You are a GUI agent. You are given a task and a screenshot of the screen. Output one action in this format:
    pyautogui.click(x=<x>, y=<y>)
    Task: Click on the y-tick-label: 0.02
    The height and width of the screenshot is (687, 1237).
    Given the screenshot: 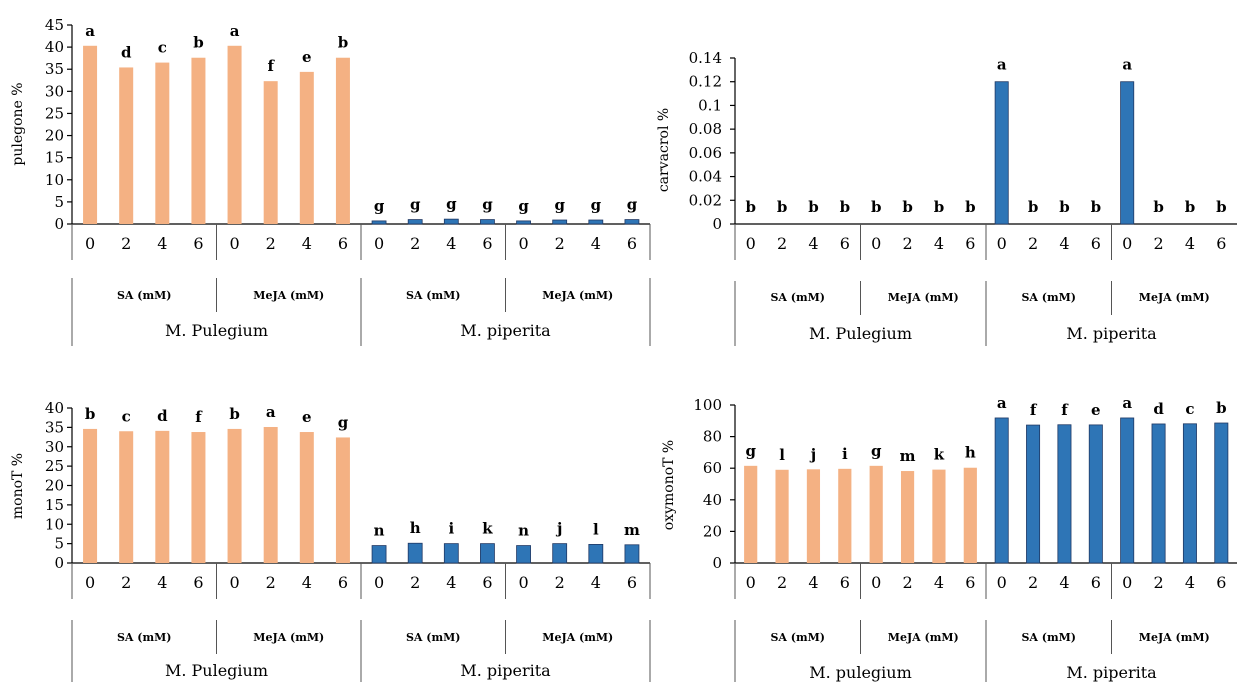 What is the action you would take?
    pyautogui.click(x=705, y=200)
    